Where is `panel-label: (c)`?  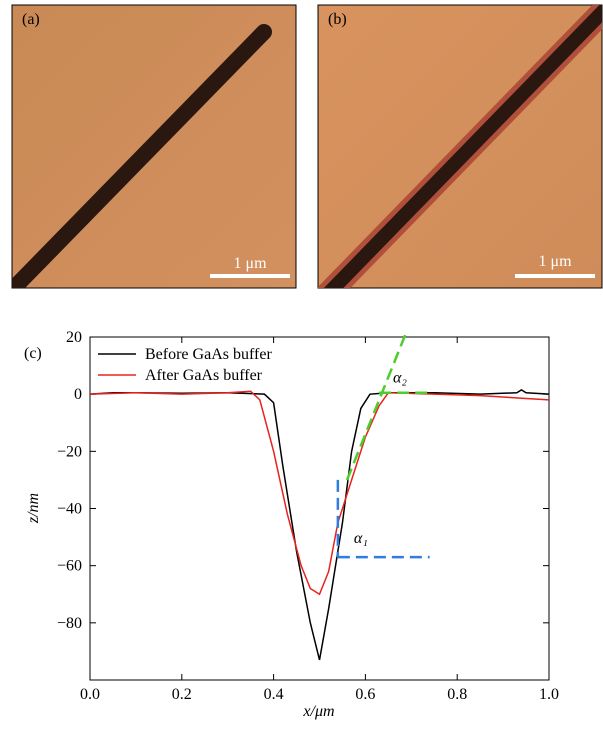
panel-label: (c) is located at coordinates (33, 353).